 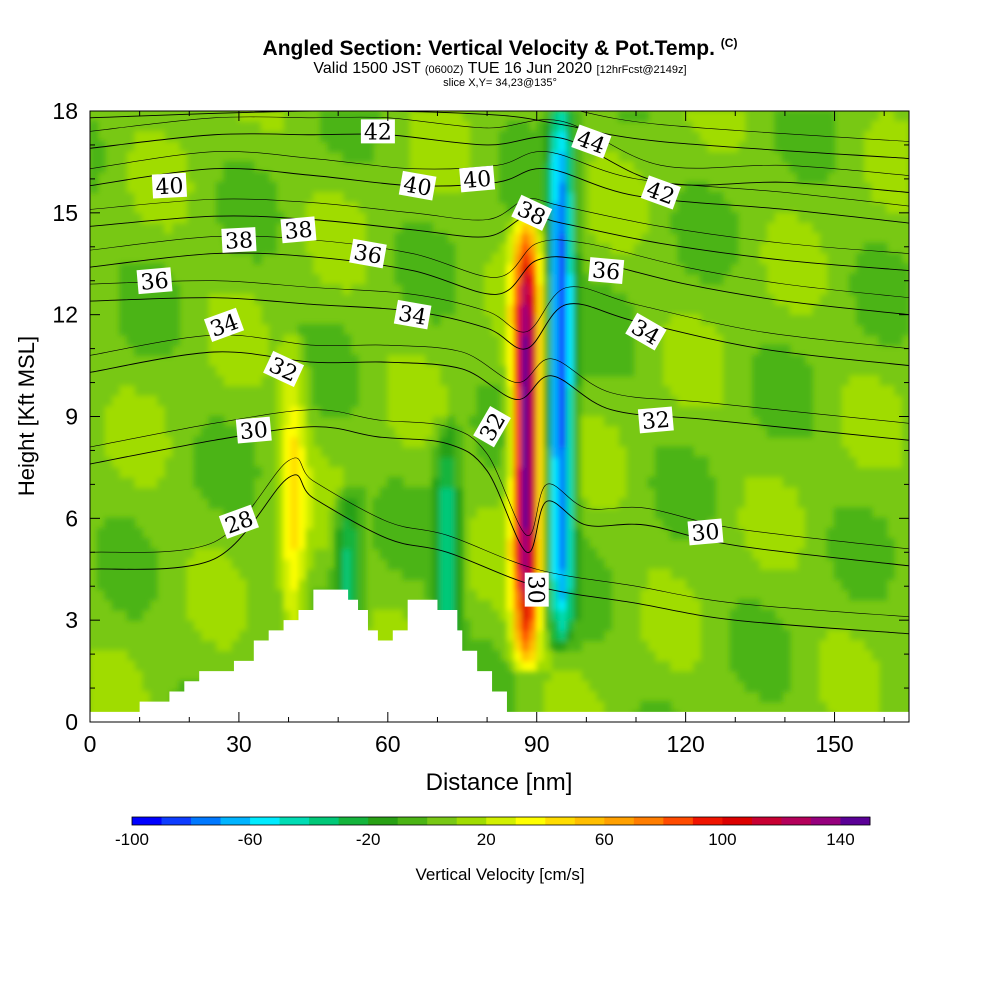 What do you see at coordinates (499, 179) in the screenshot?
I see `isentrope-line` at bounding box center [499, 179].